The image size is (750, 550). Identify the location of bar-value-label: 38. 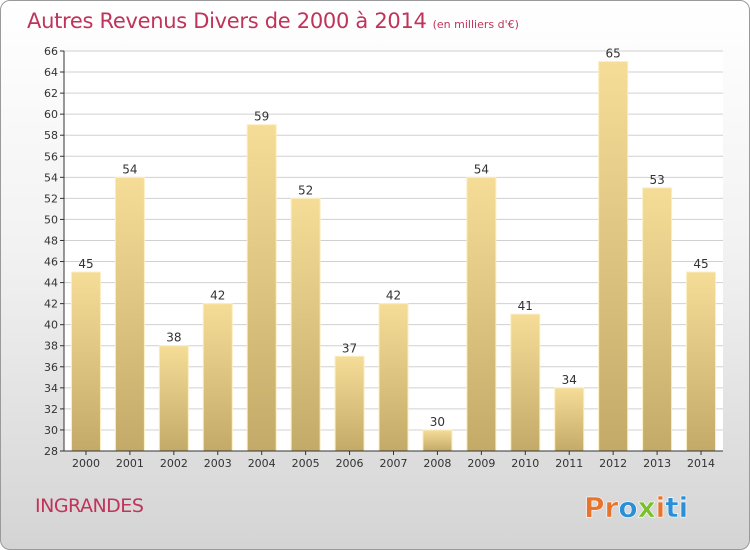
(173, 338).